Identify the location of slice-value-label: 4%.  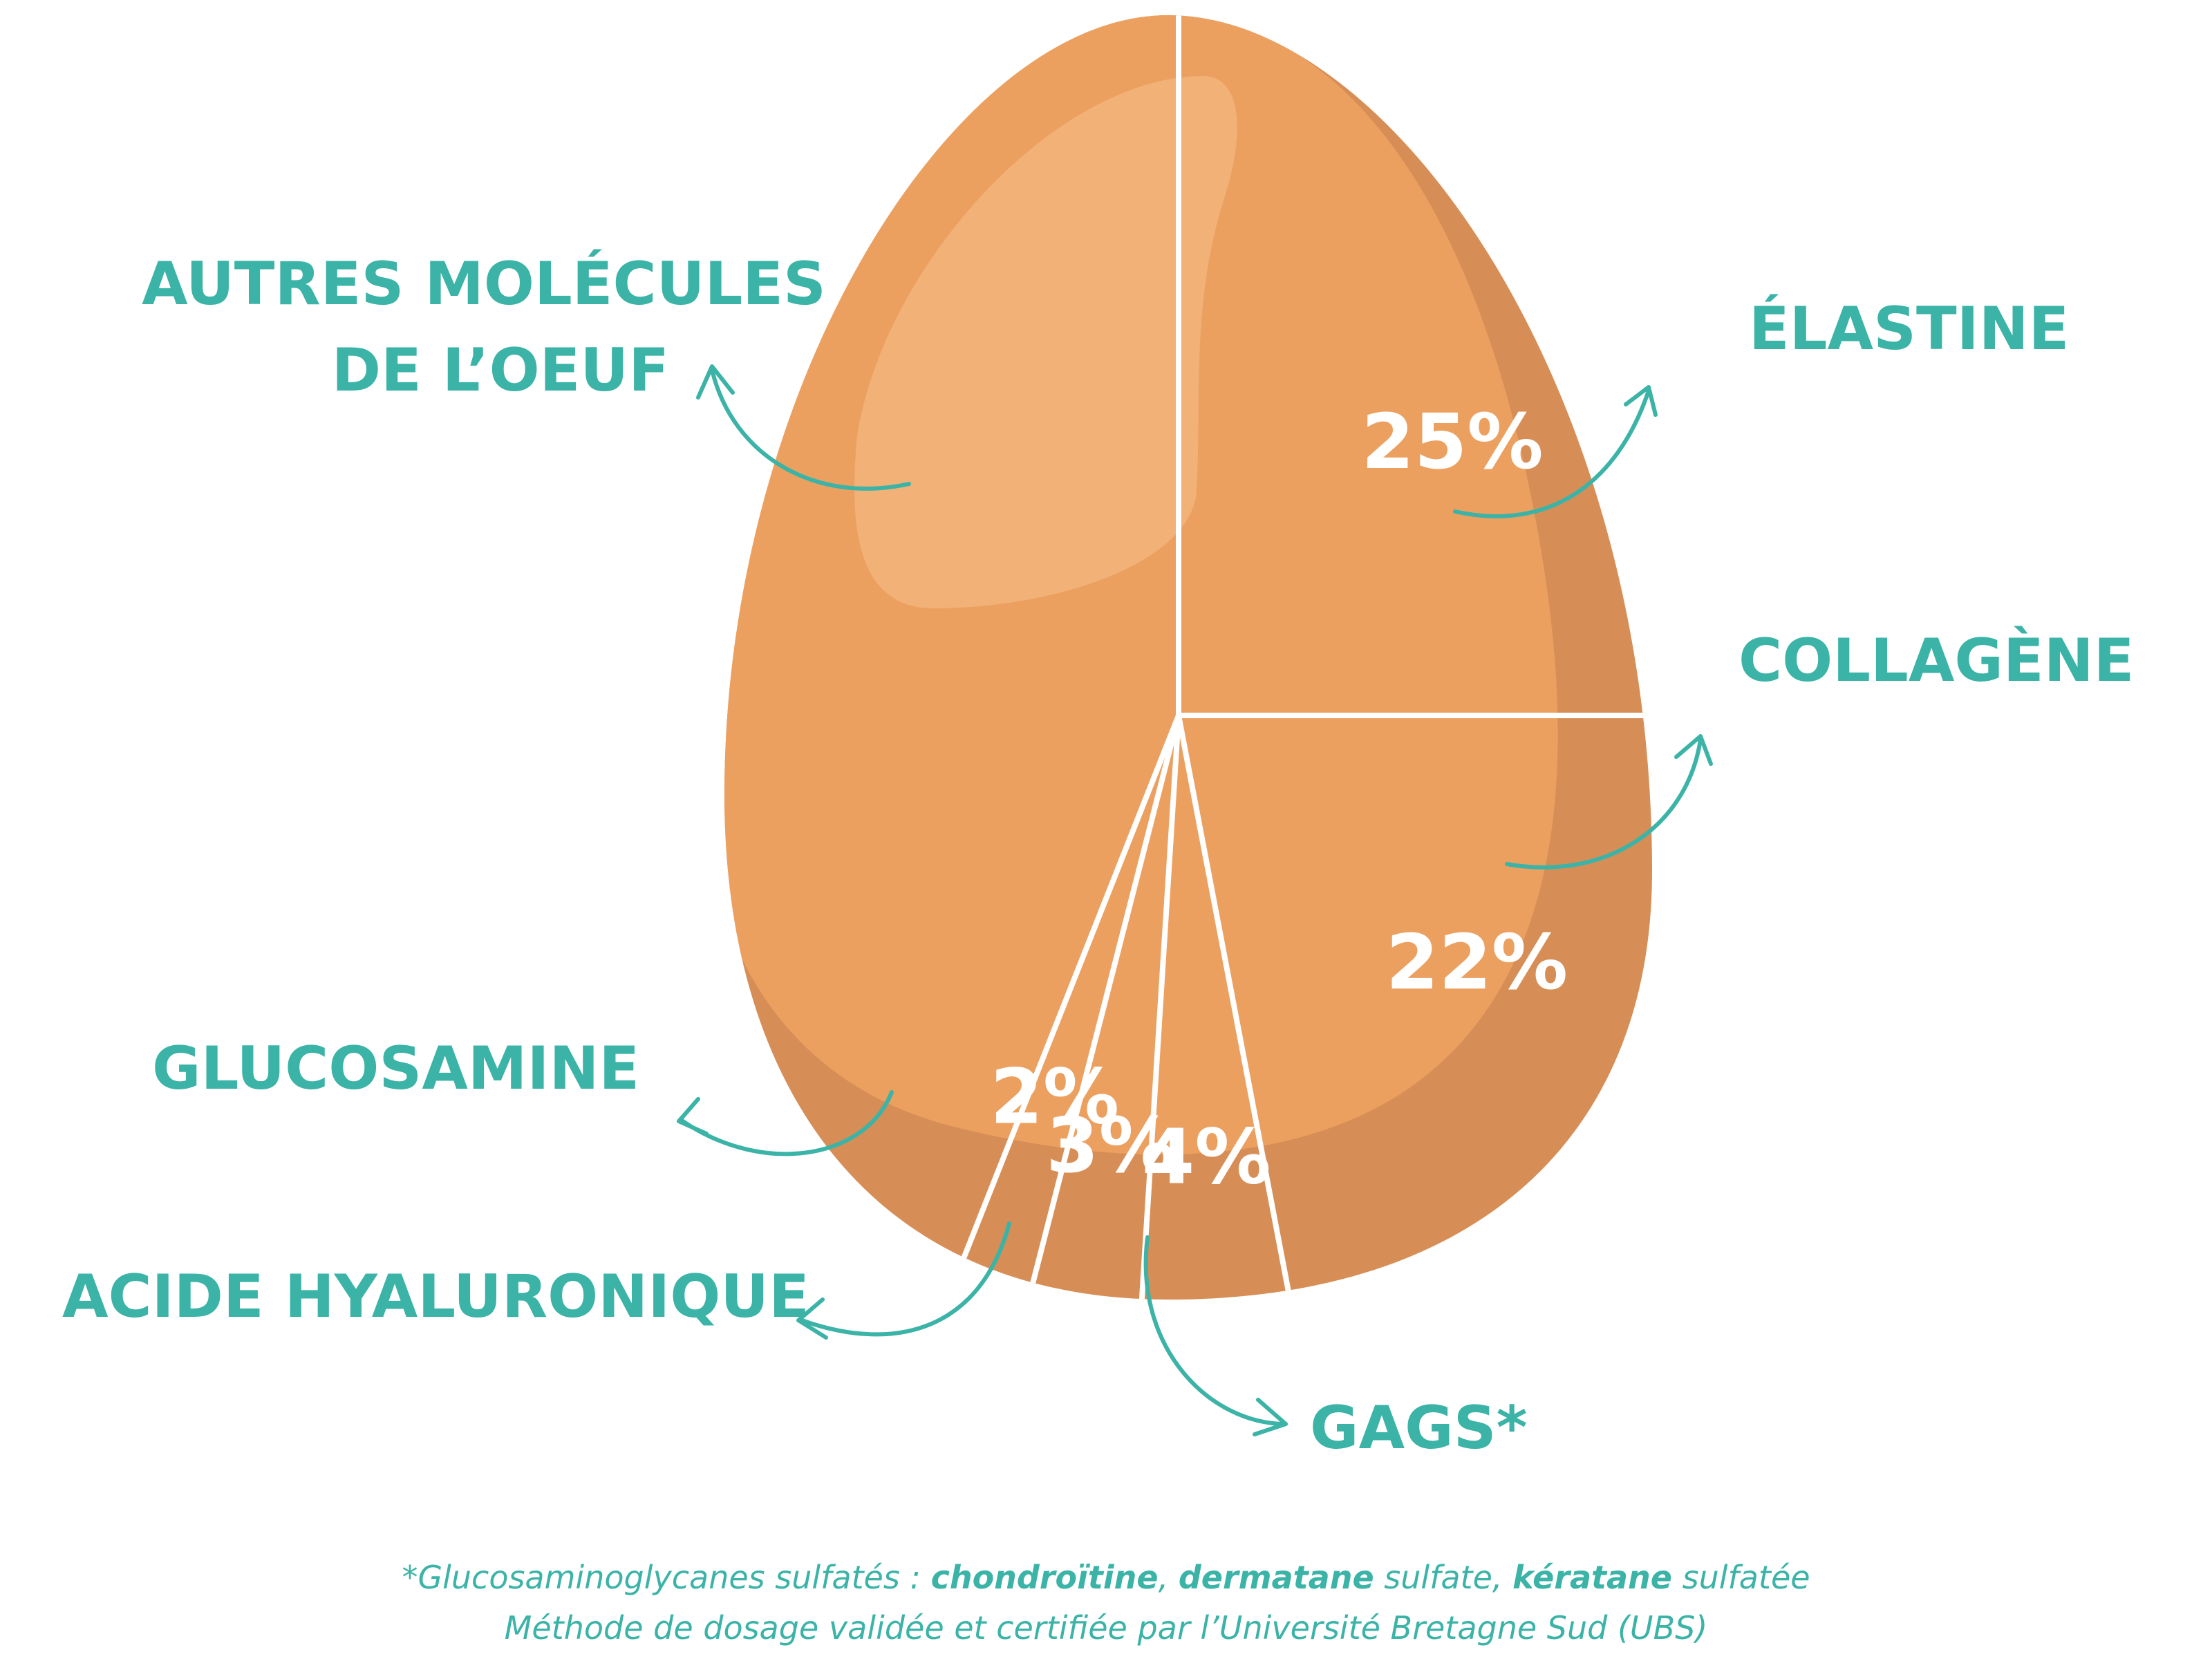
(1206, 1157).